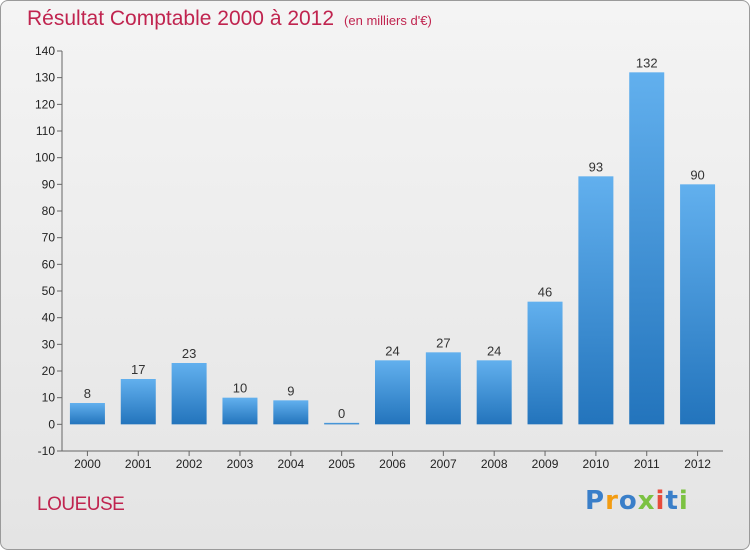  I want to click on data-label: 27, so click(443, 342).